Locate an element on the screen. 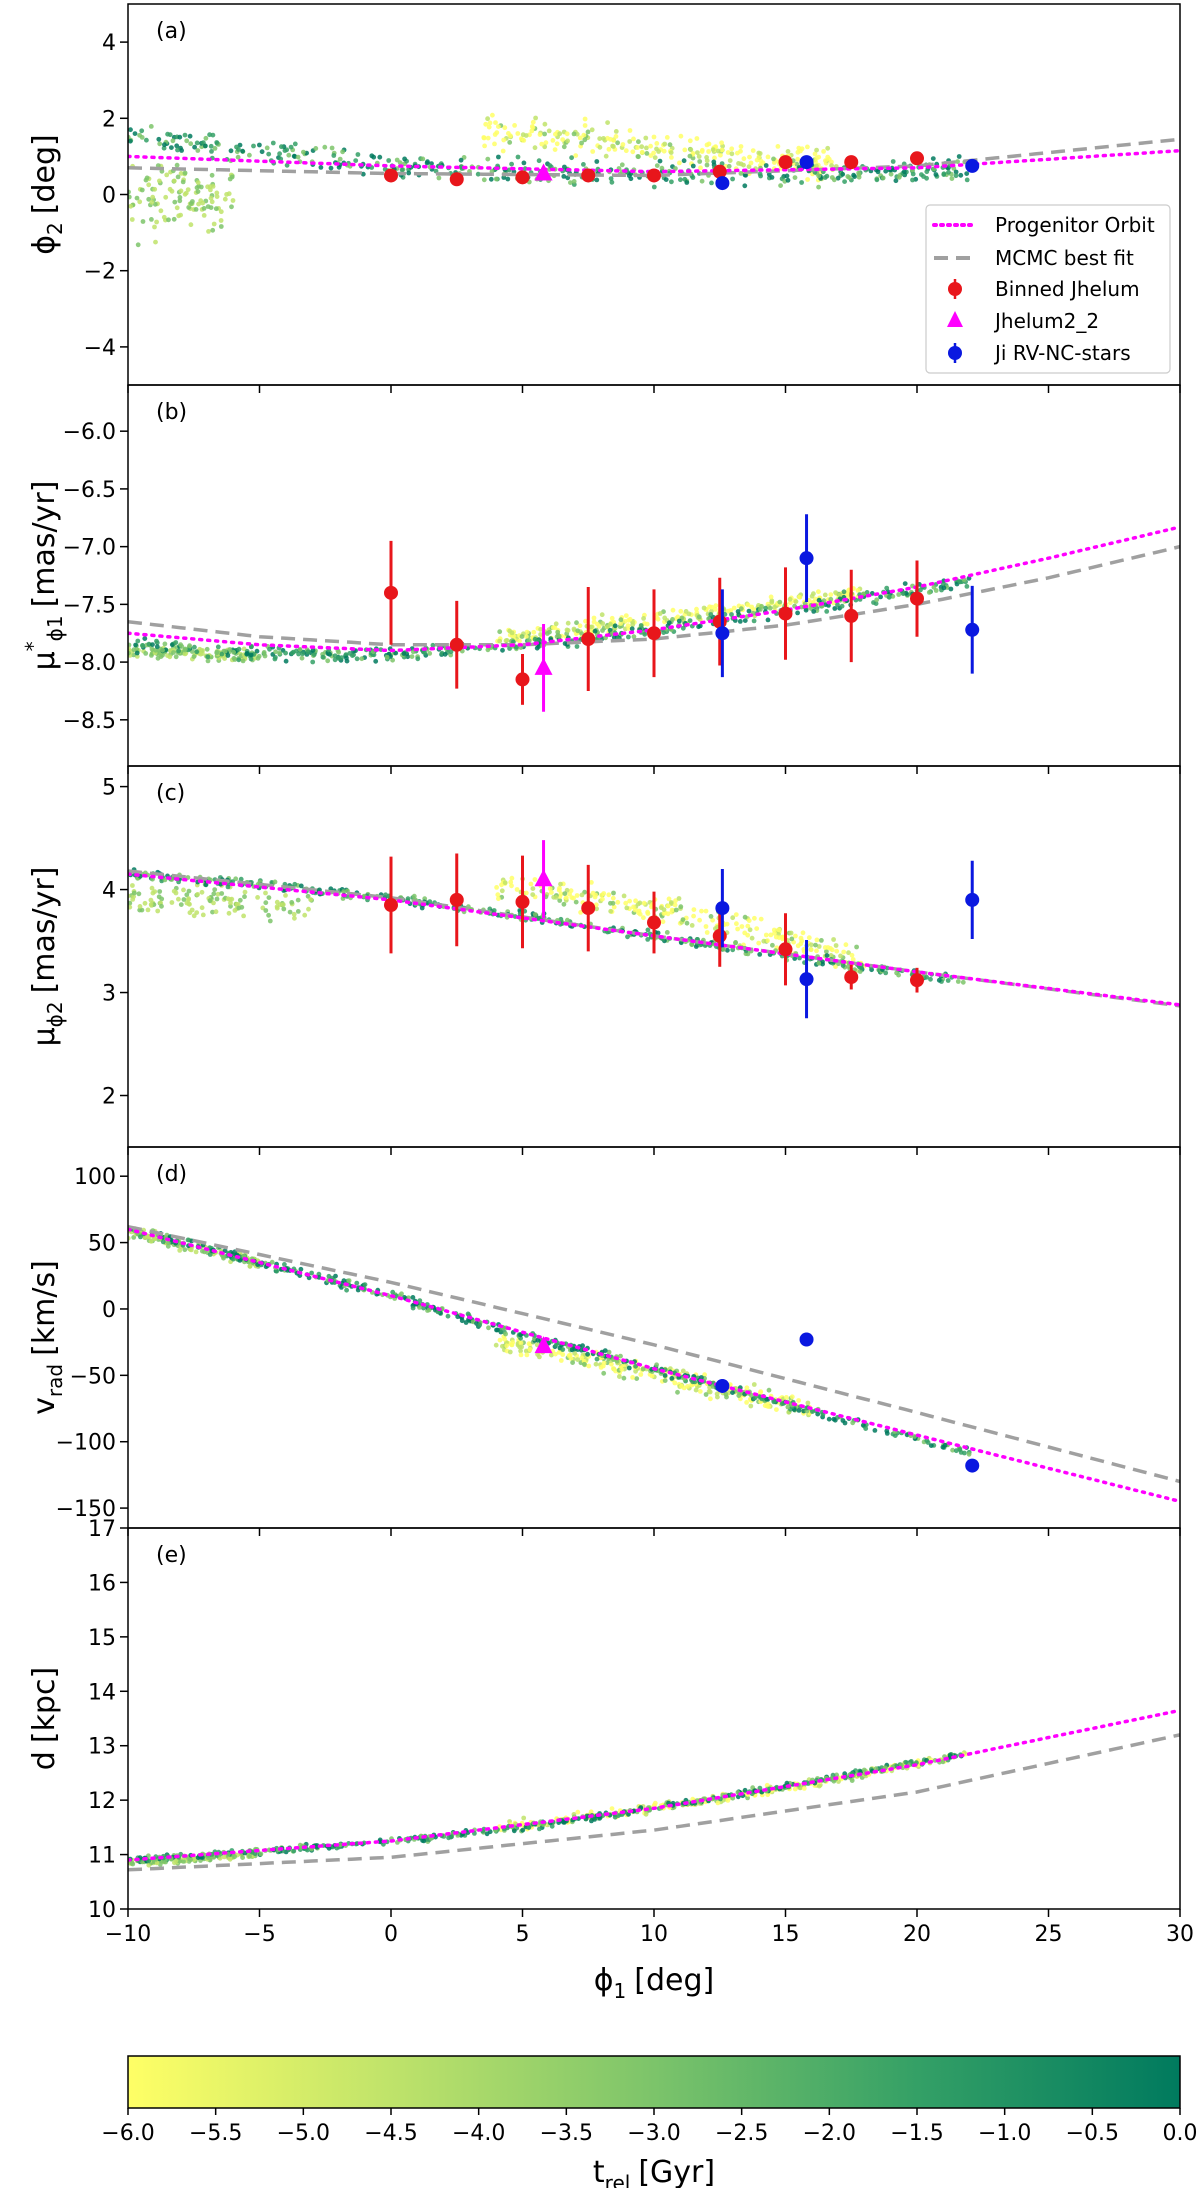  y-tick-label: 0 is located at coordinates (109, 196).